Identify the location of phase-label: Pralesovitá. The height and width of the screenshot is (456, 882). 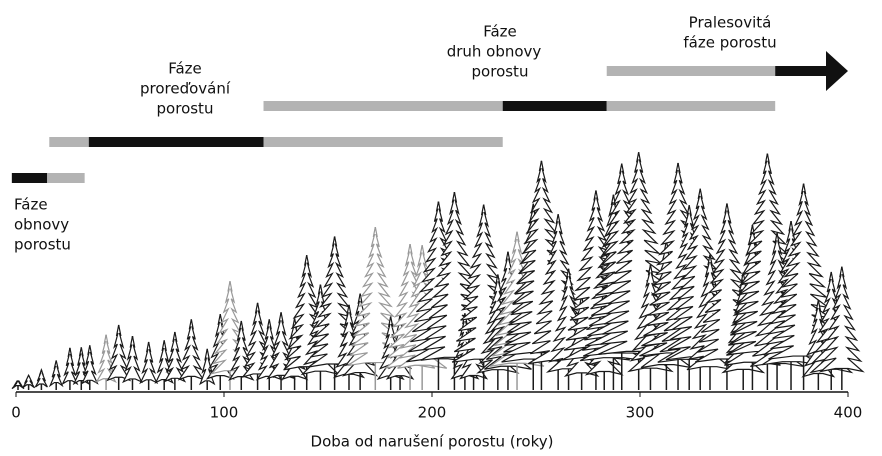
(730, 23).